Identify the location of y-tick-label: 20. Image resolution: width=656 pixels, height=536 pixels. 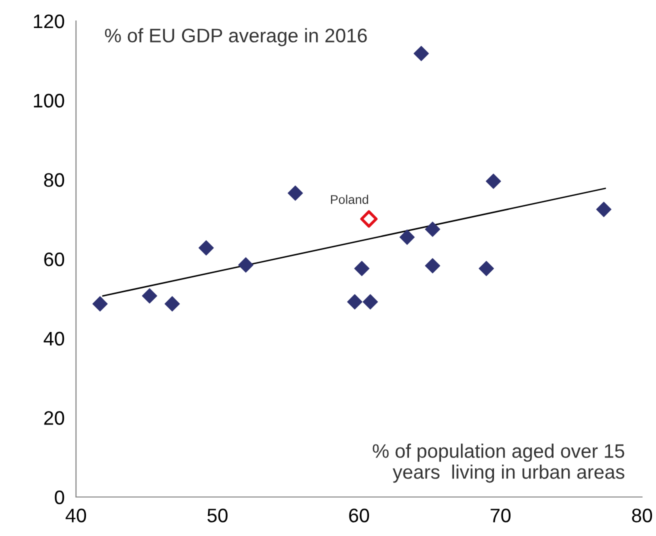
(54, 418).